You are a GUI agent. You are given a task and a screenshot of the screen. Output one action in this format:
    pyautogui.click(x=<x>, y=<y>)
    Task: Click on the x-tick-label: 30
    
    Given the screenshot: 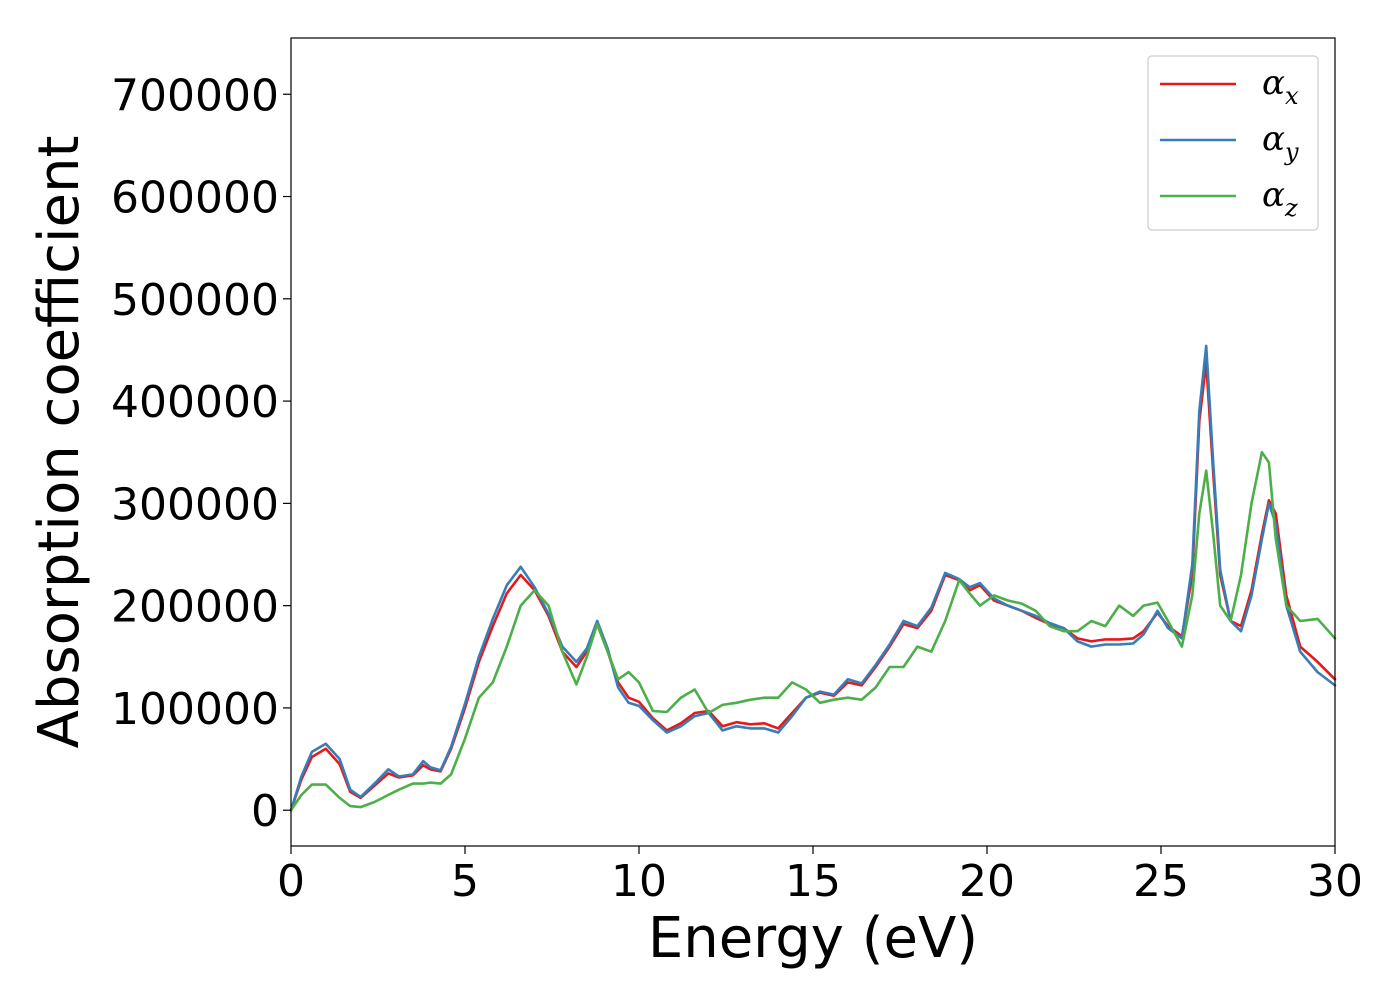 What is the action you would take?
    pyautogui.click(x=1335, y=881)
    